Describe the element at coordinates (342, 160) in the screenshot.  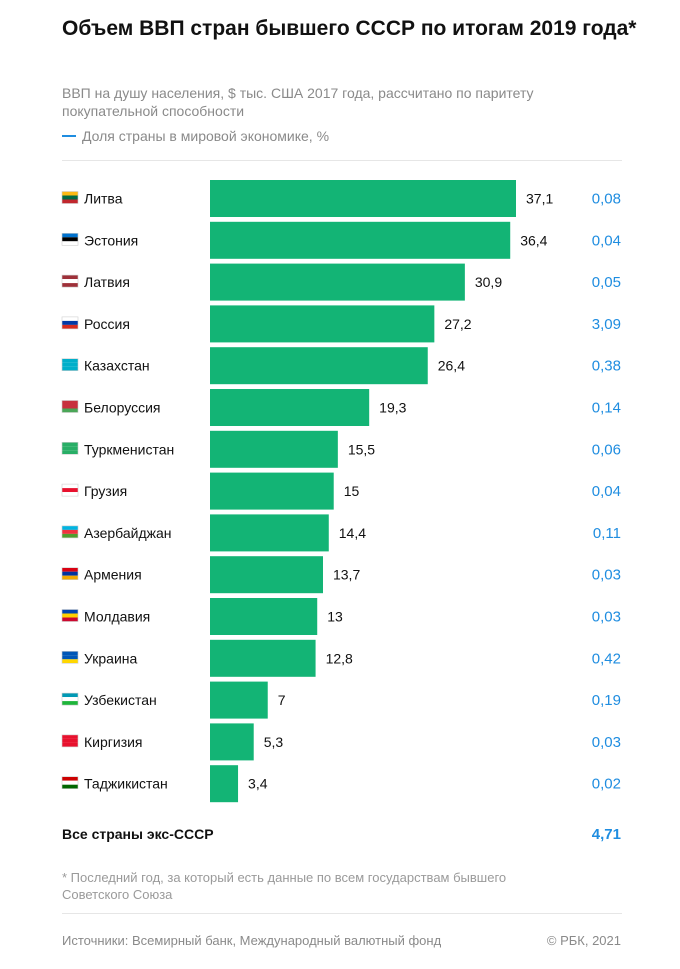
I see `top-divider` at that location.